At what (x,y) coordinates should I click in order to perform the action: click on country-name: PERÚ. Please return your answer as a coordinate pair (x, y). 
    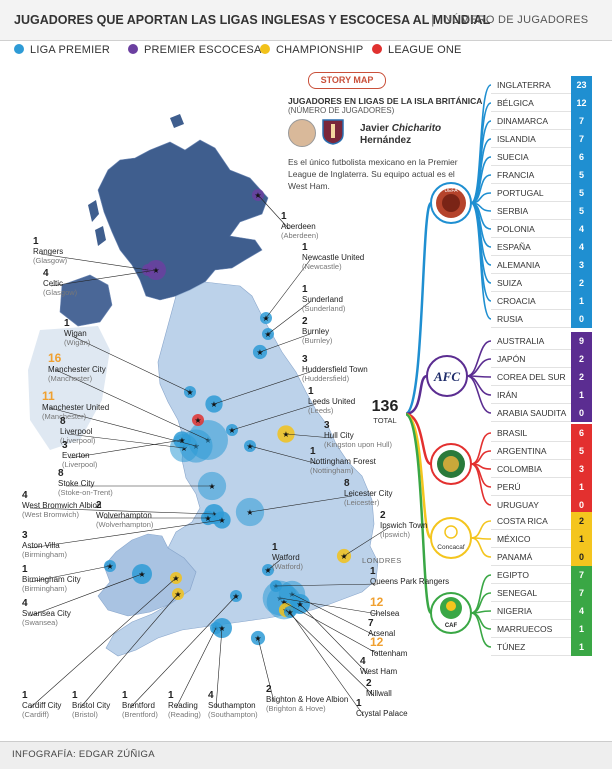
    Looking at the image, I should click on (509, 487).